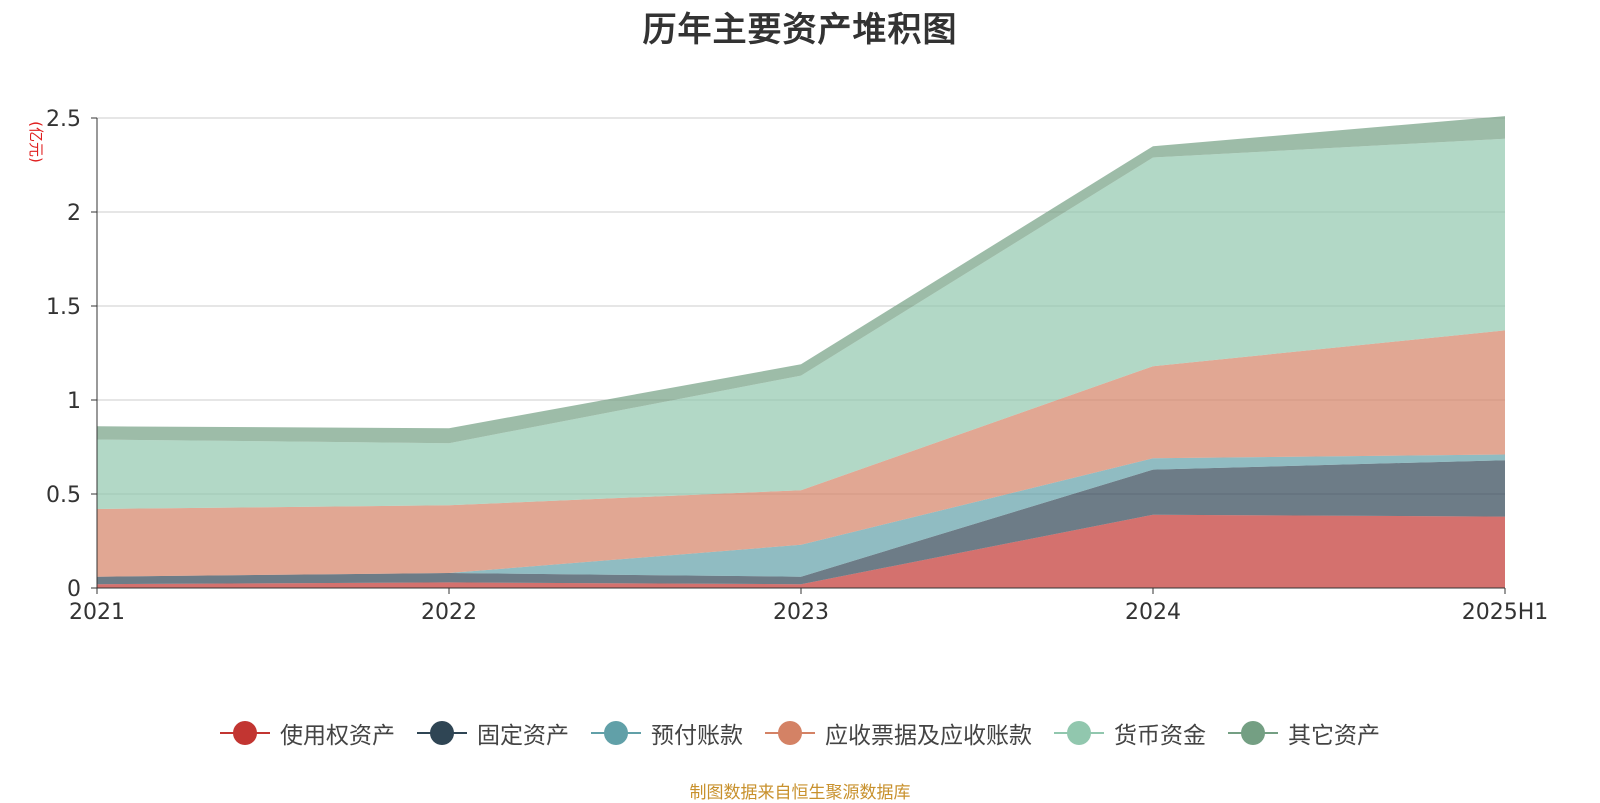 The height and width of the screenshot is (803, 1600). What do you see at coordinates (697, 736) in the screenshot?
I see `legend-label: 预付账款` at bounding box center [697, 736].